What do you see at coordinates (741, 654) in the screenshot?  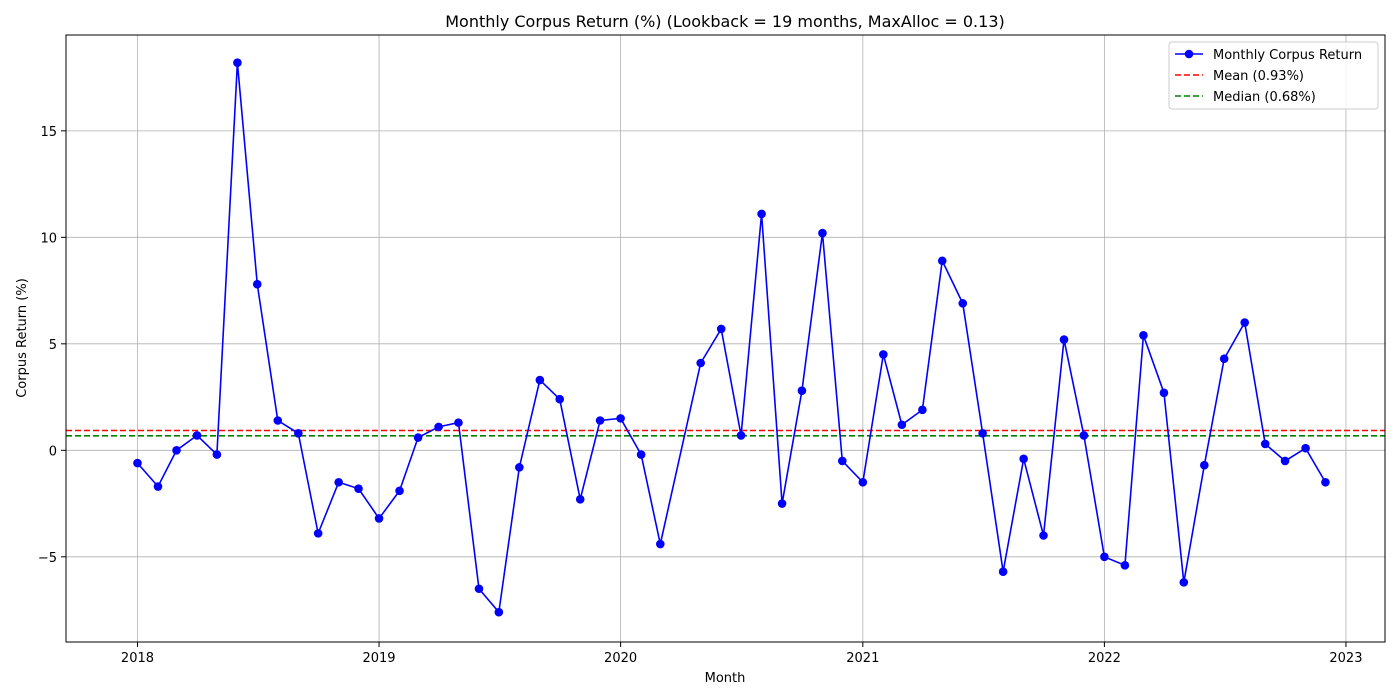 I see `x-axis-ticks: 2018 2019 2020 2021 2022 2023` at bounding box center [741, 654].